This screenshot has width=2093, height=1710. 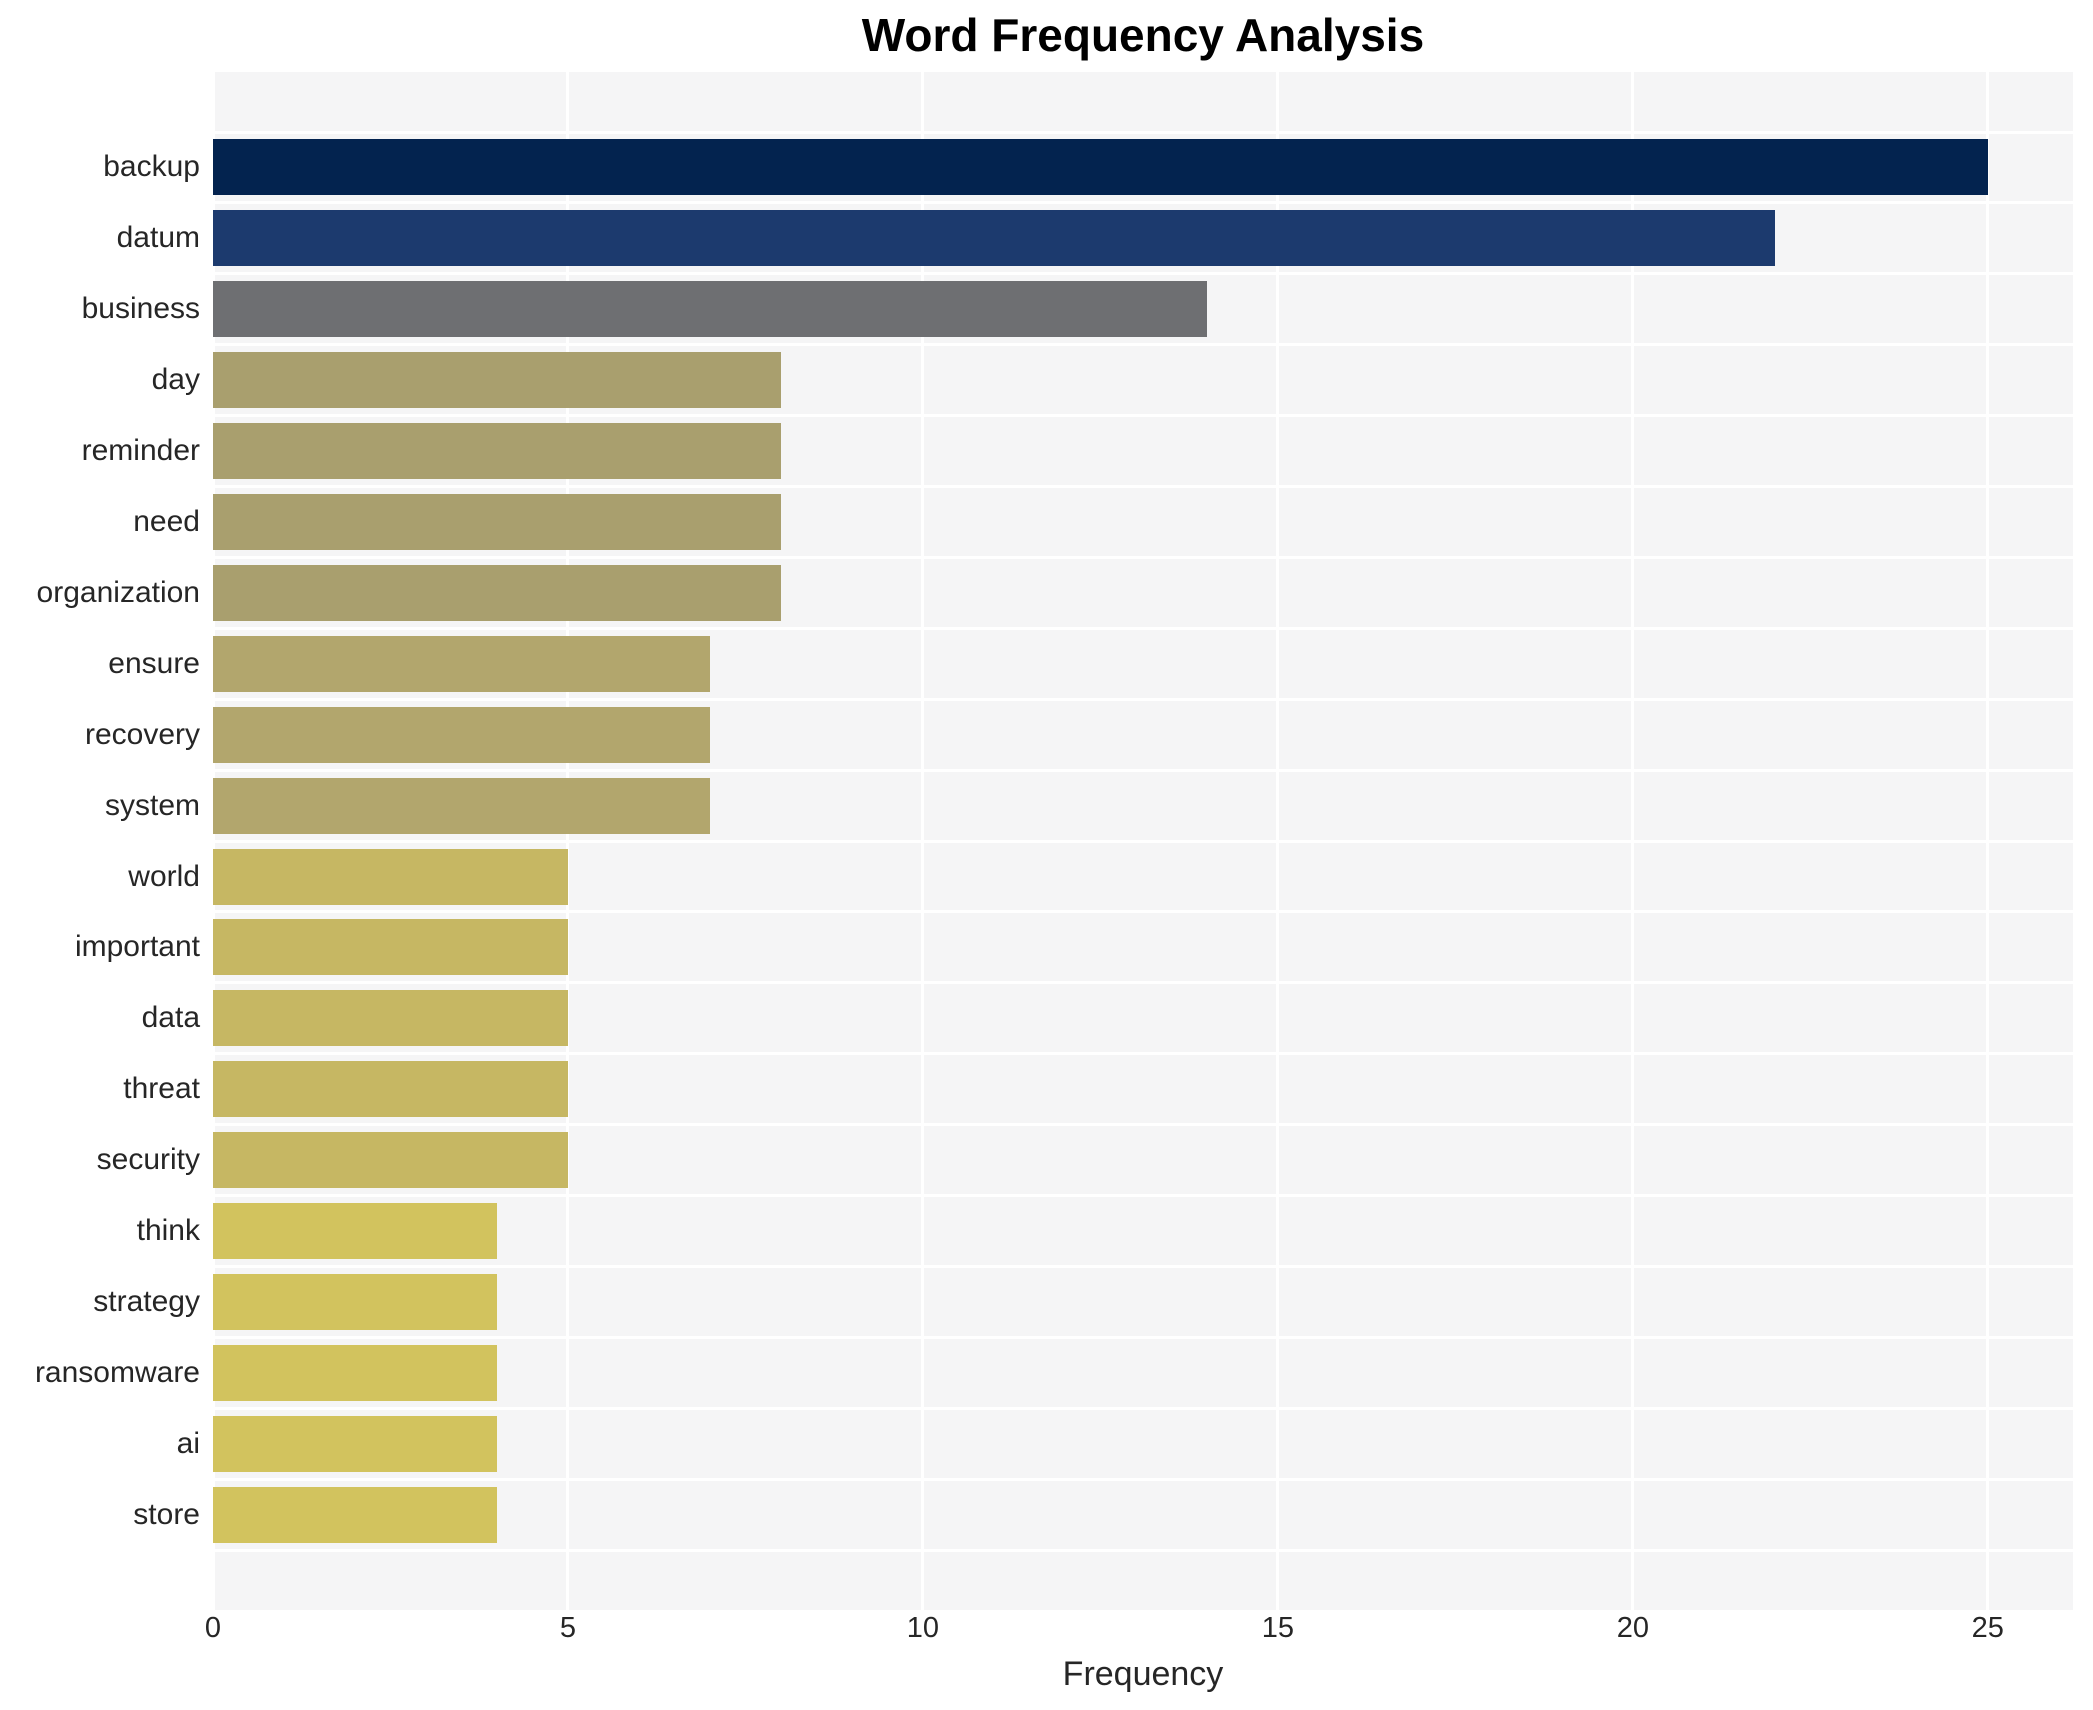 I want to click on category-label-system: system, so click(x=152, y=805).